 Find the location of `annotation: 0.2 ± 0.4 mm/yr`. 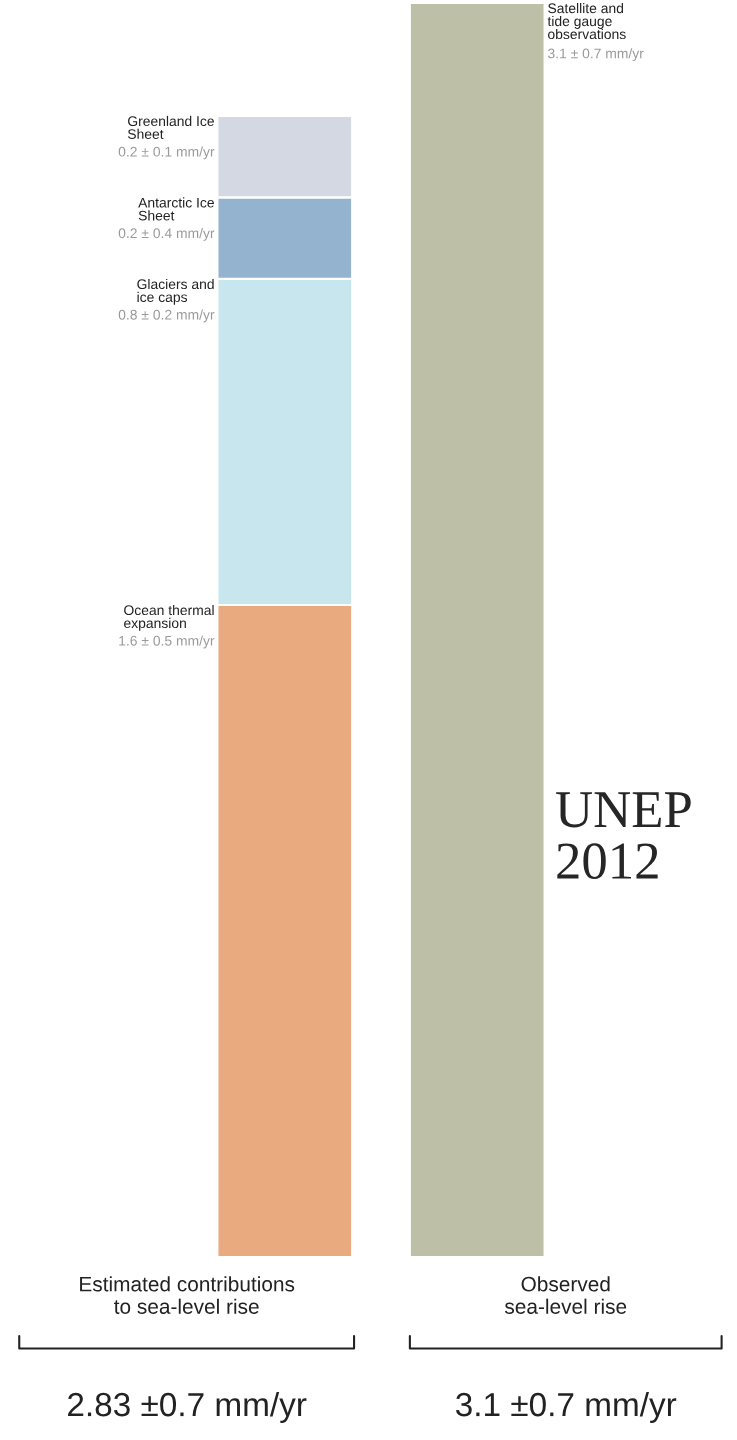

annotation: 0.2 ± 0.4 mm/yr is located at coordinates (166, 234).